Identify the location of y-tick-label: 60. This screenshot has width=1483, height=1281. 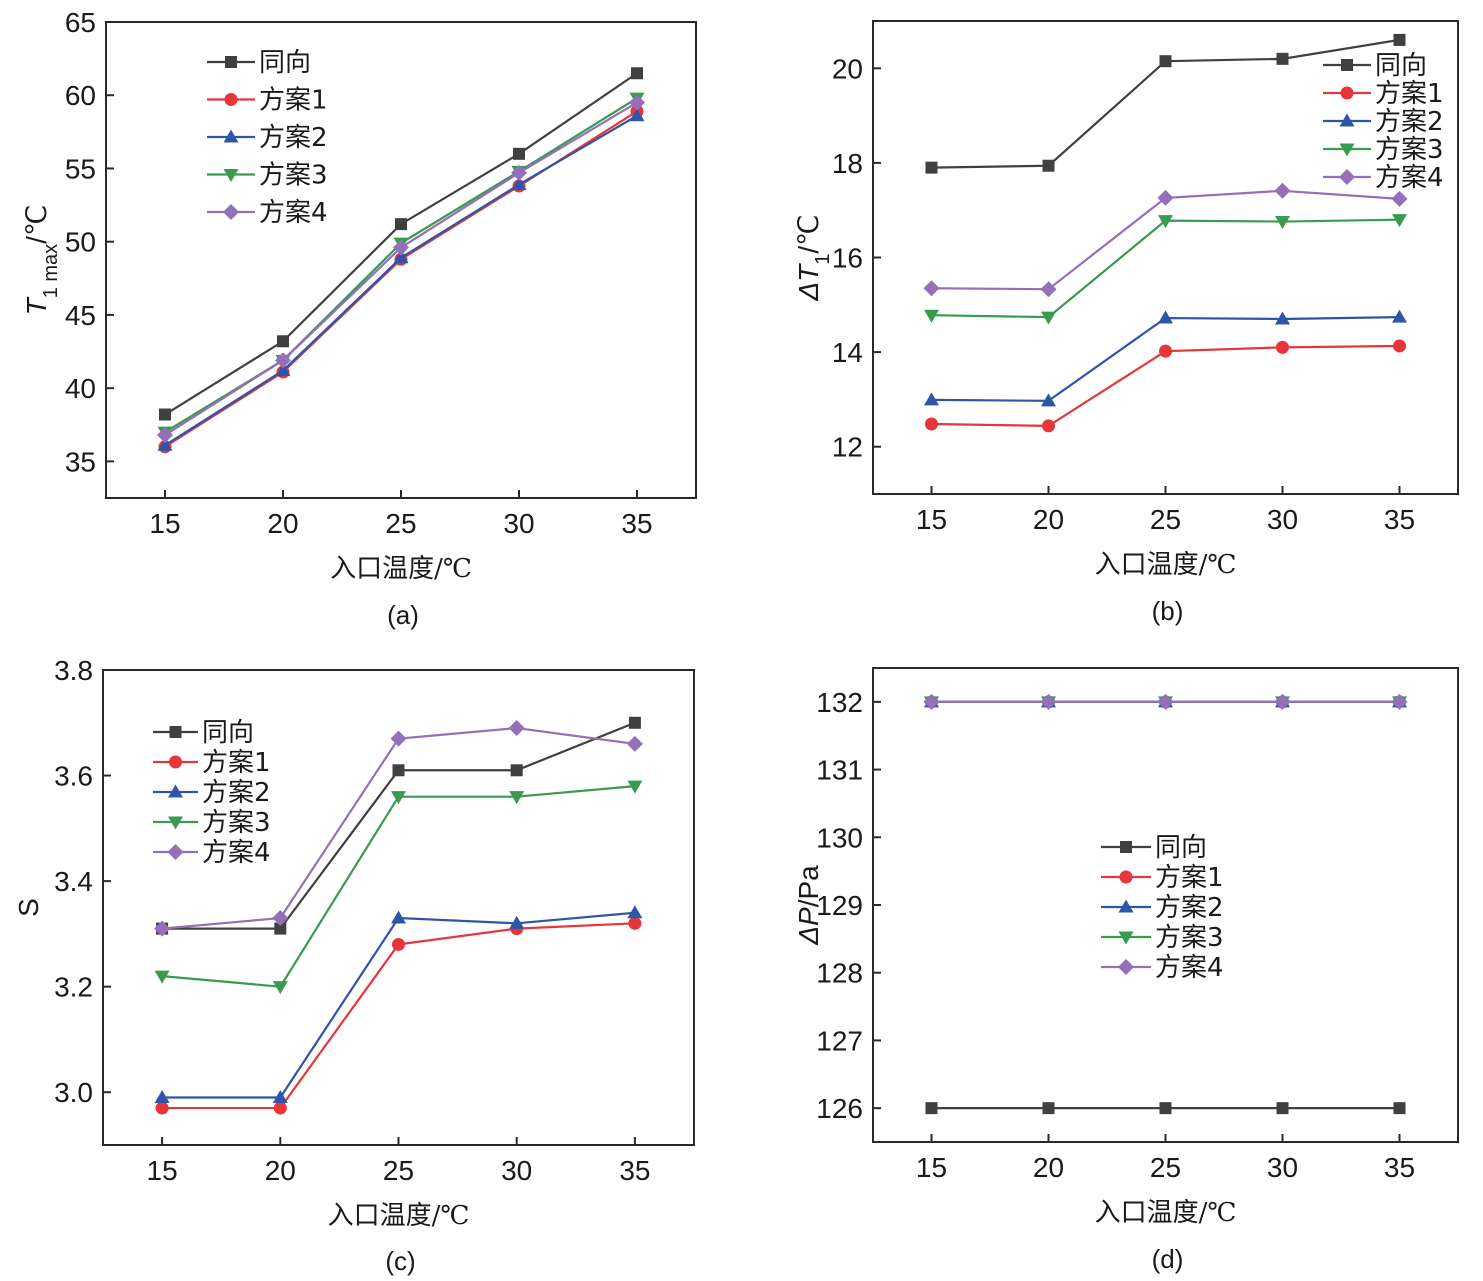
(80, 95).